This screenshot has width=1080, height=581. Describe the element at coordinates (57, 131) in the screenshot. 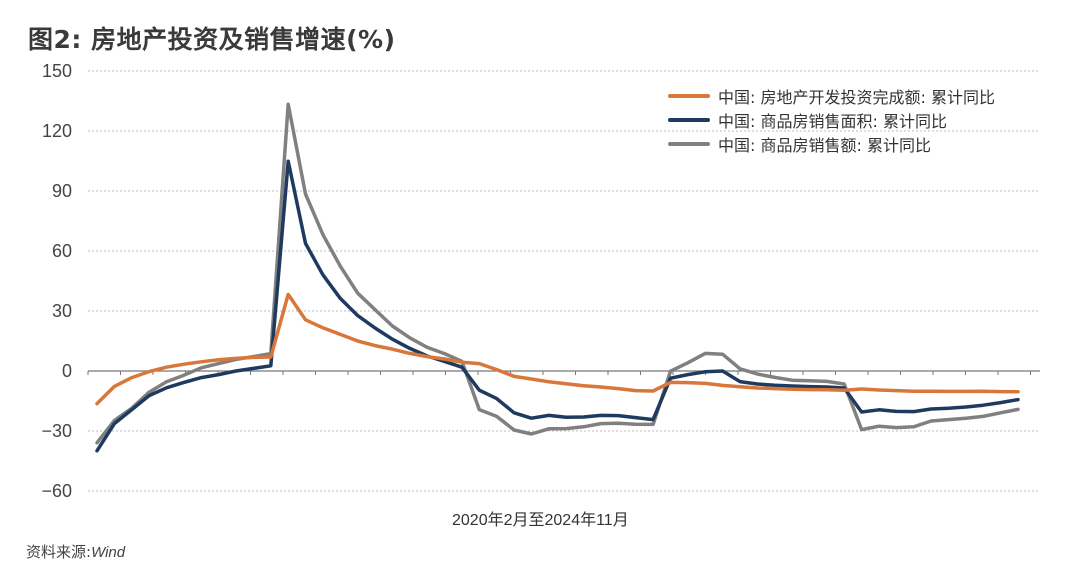

I see `y-tick-label: 120` at that location.